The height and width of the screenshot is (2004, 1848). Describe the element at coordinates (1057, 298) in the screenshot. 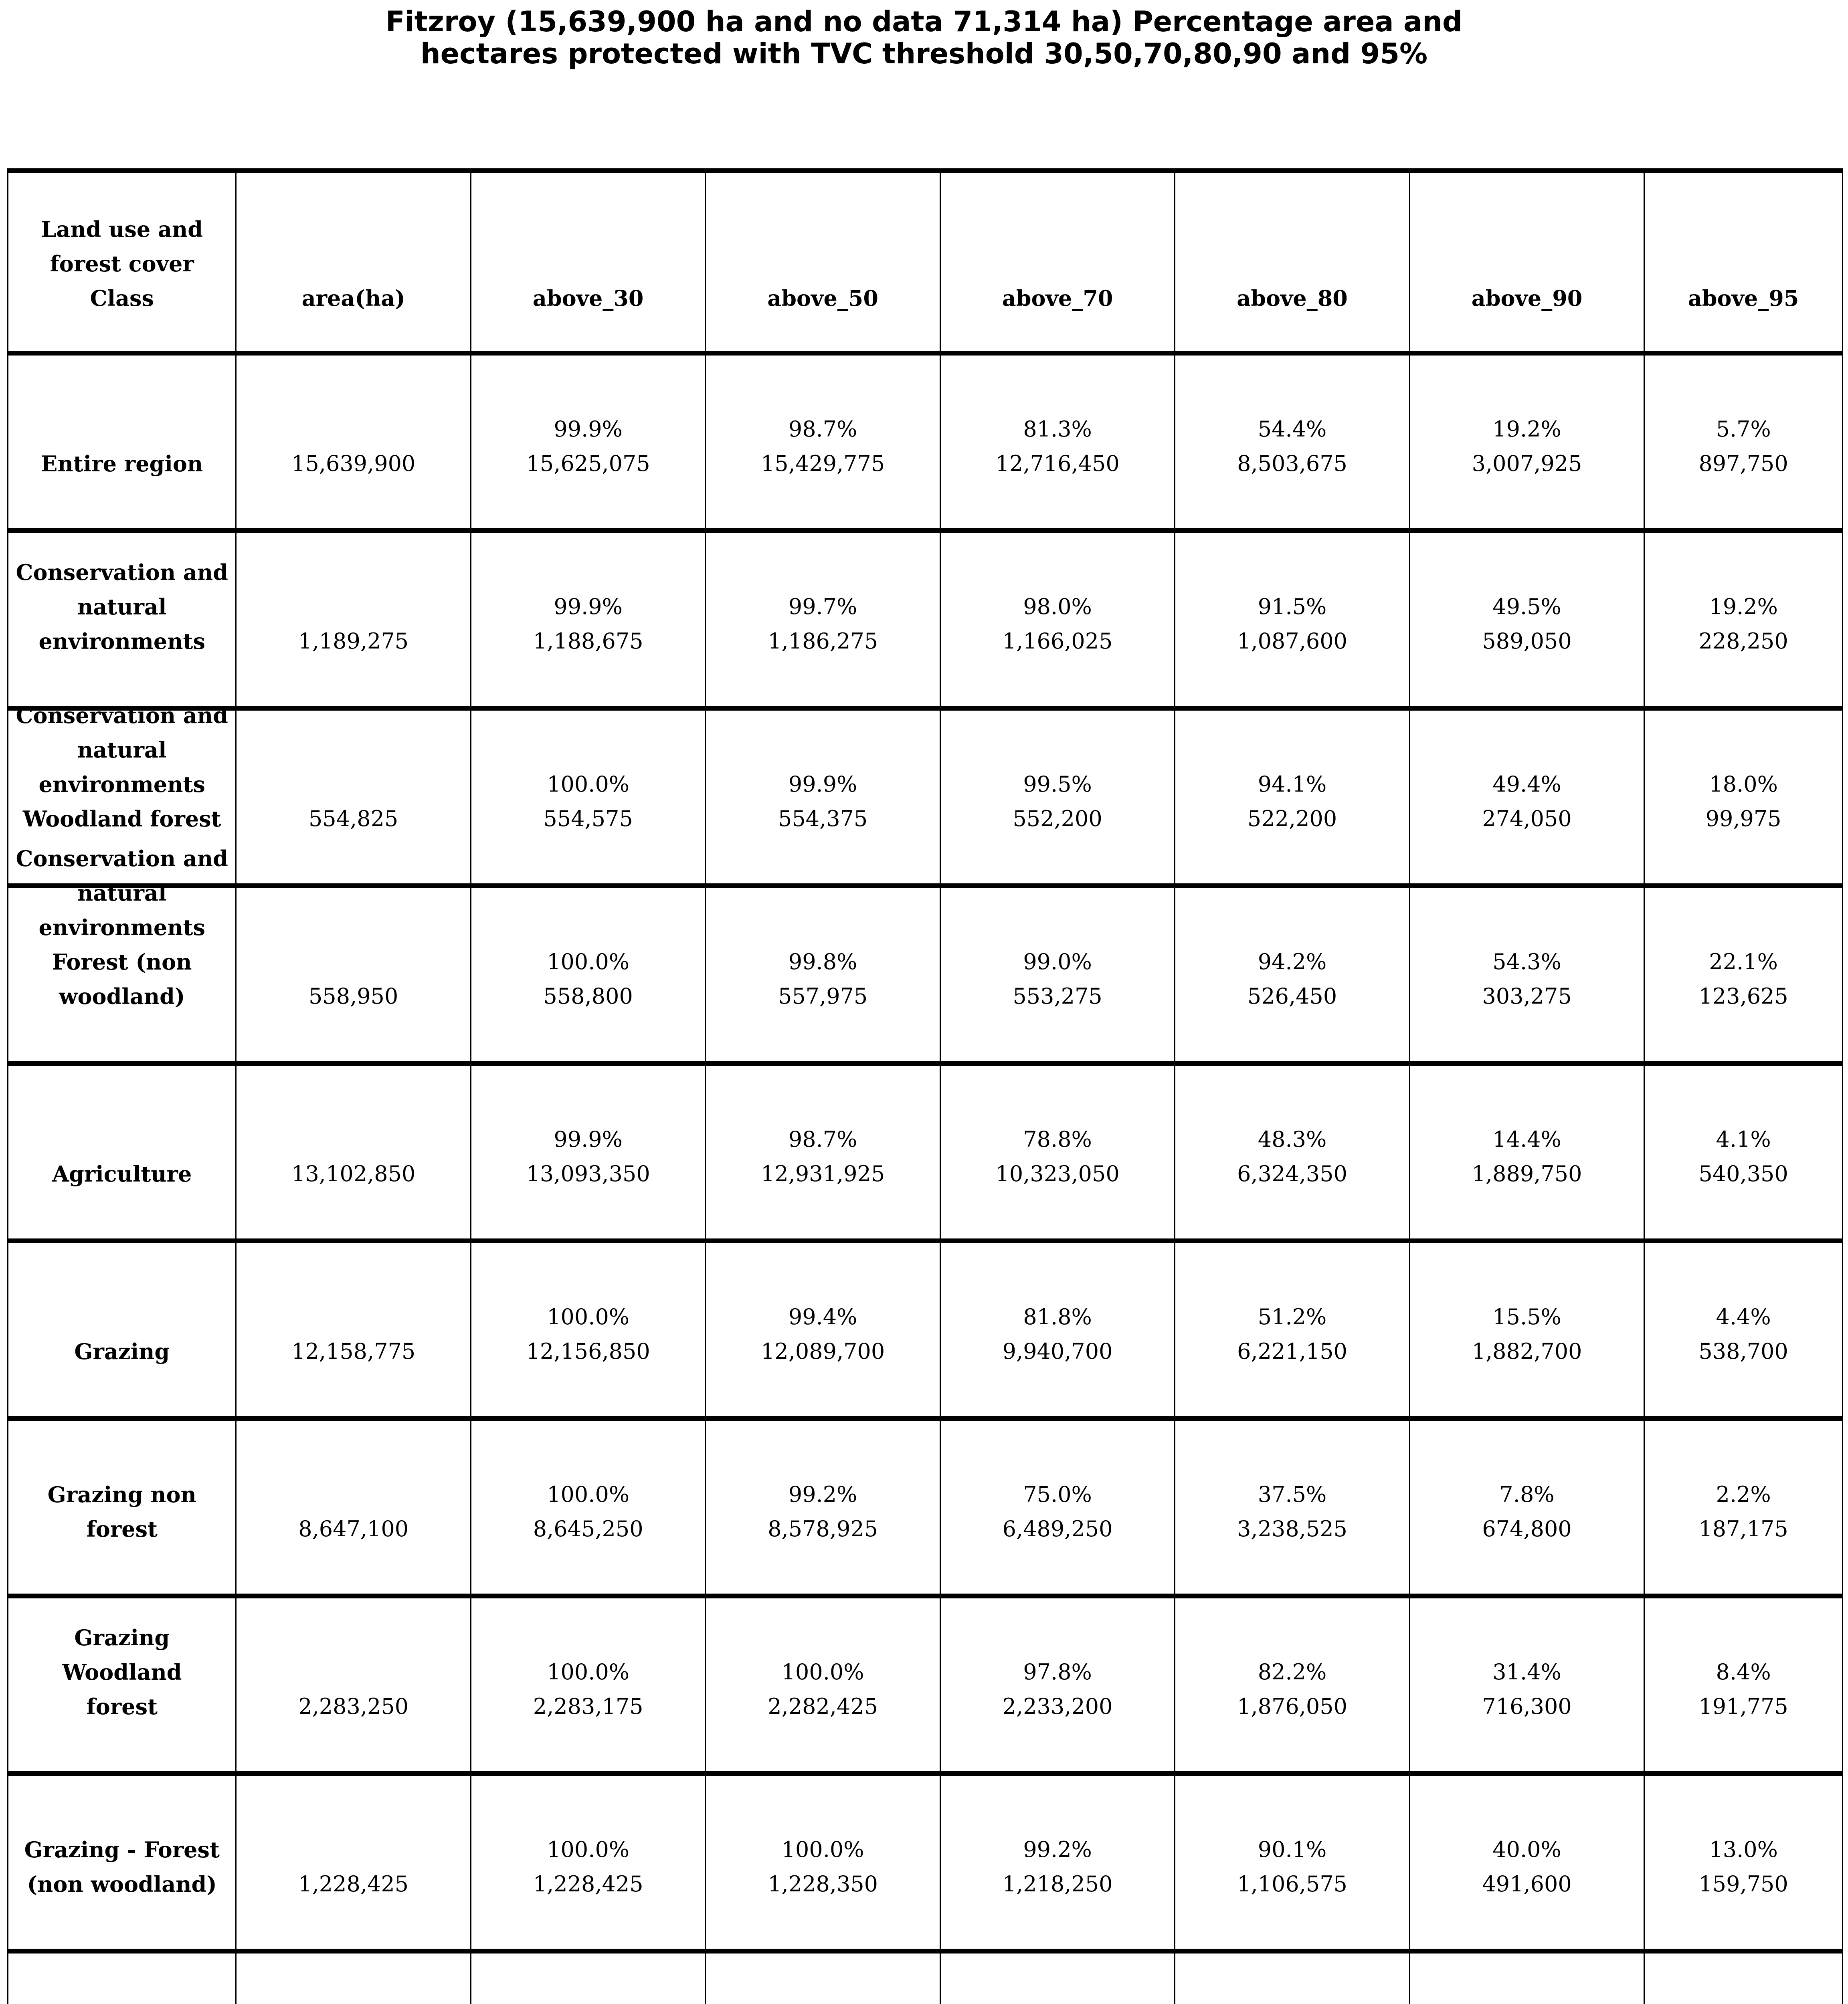

I see `header-label: above_70` at that location.